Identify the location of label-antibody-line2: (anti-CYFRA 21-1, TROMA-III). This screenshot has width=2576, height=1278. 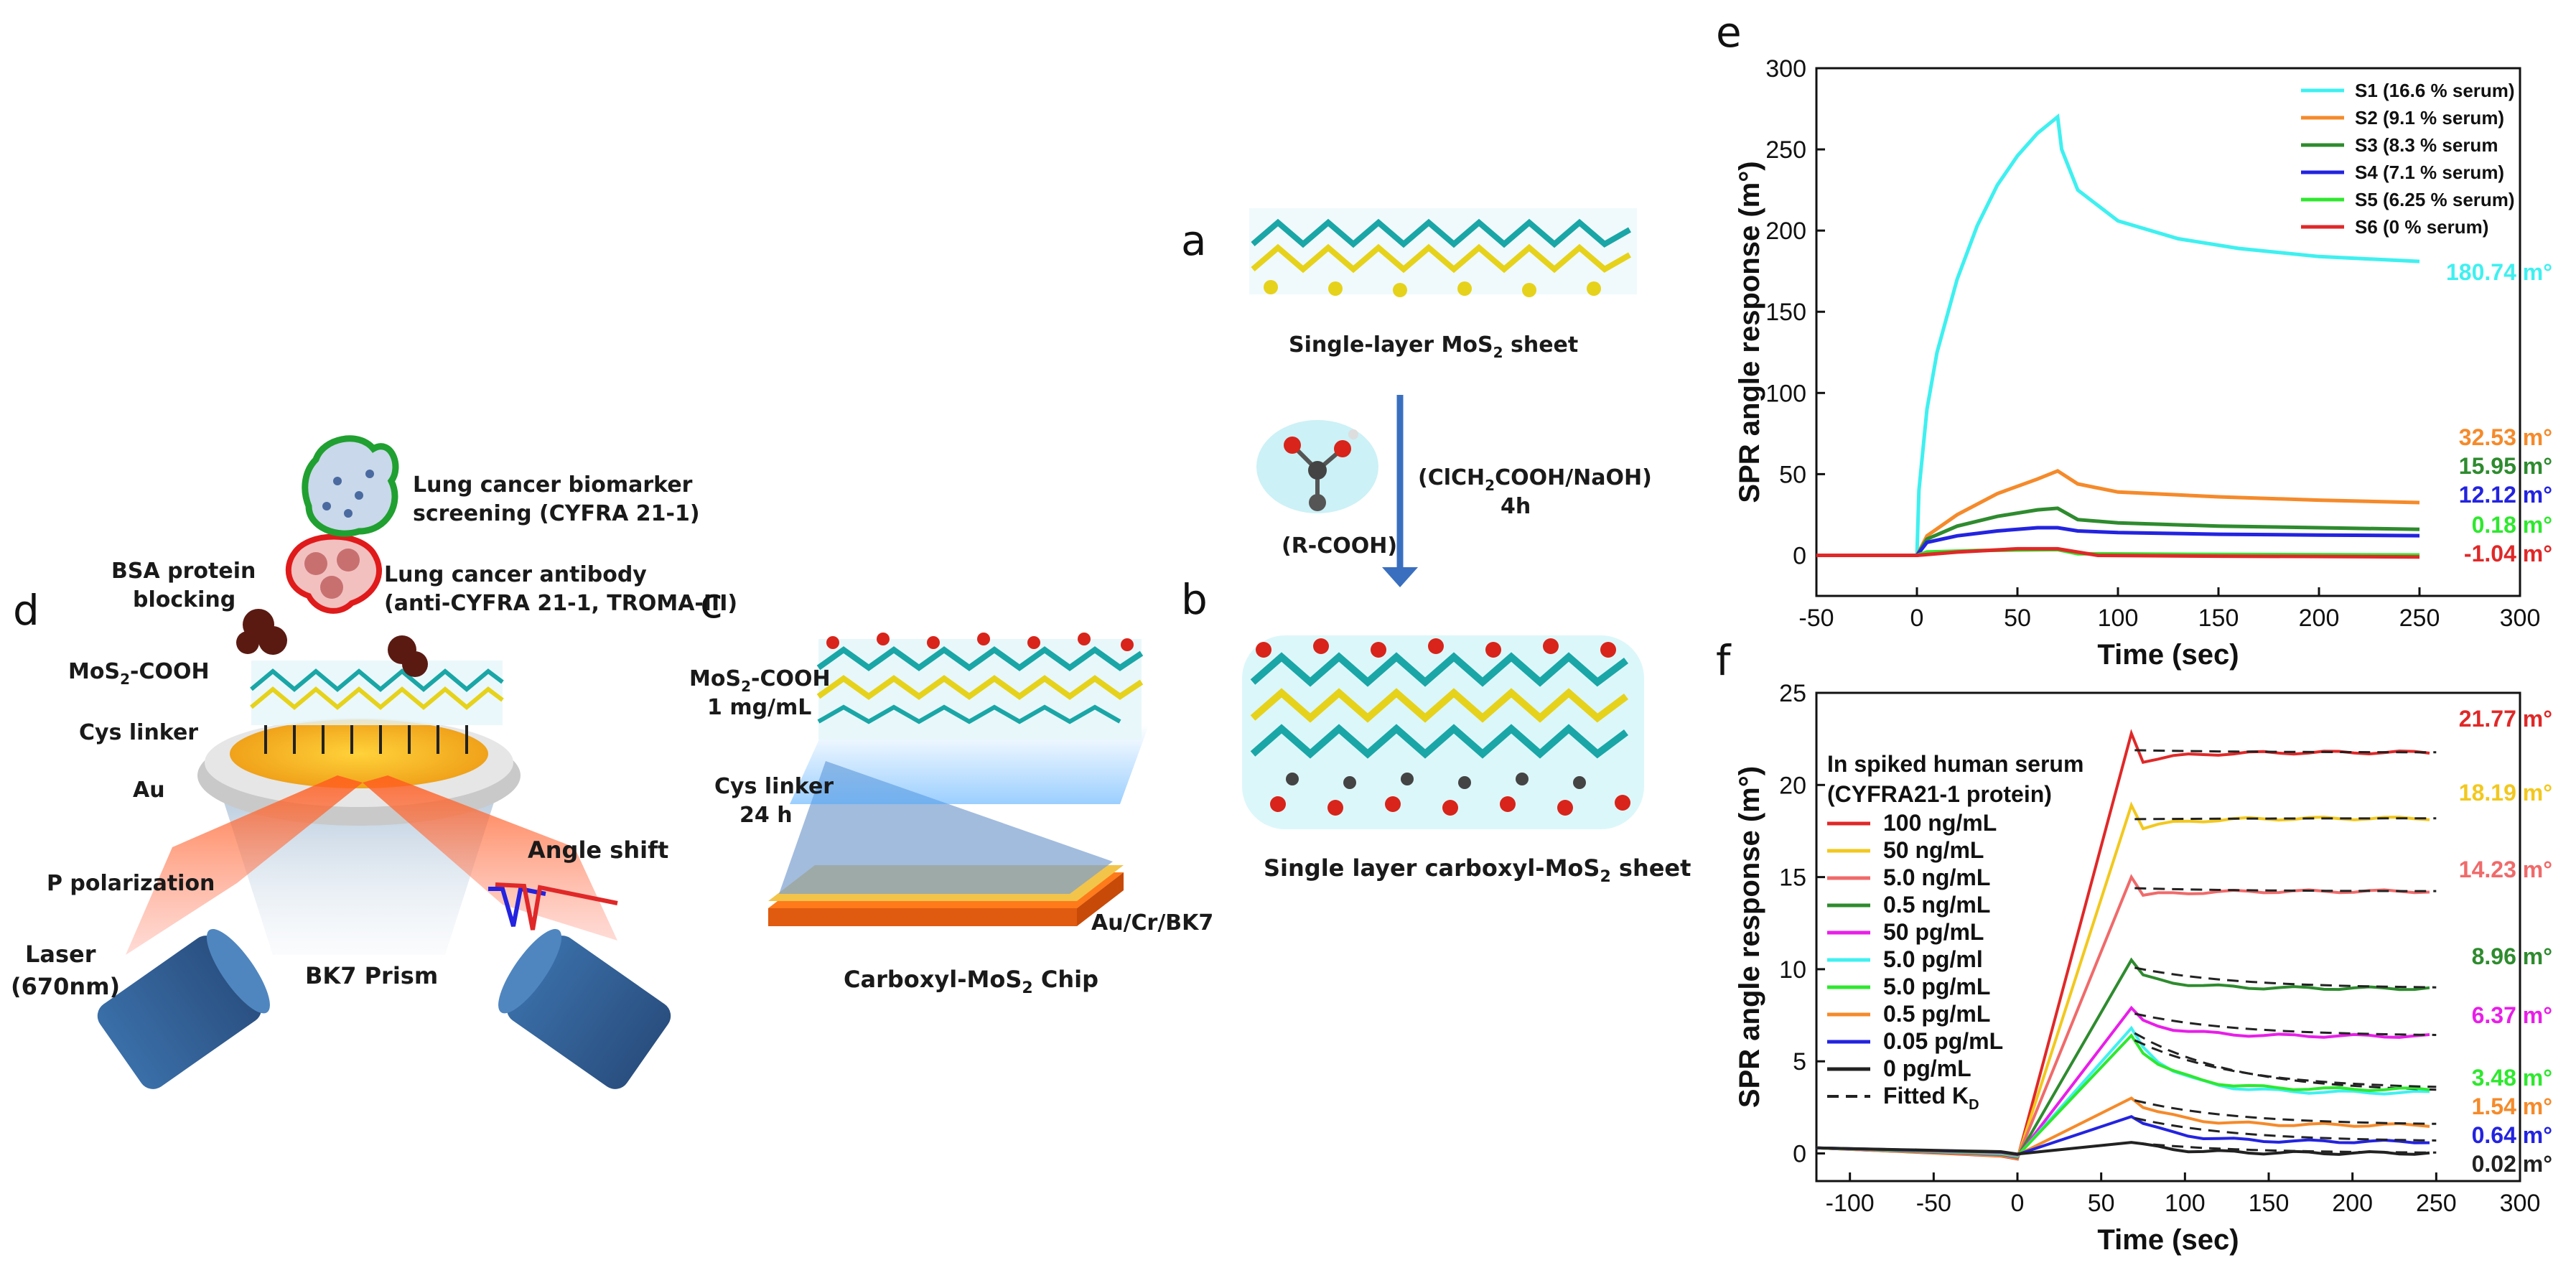
(560, 603).